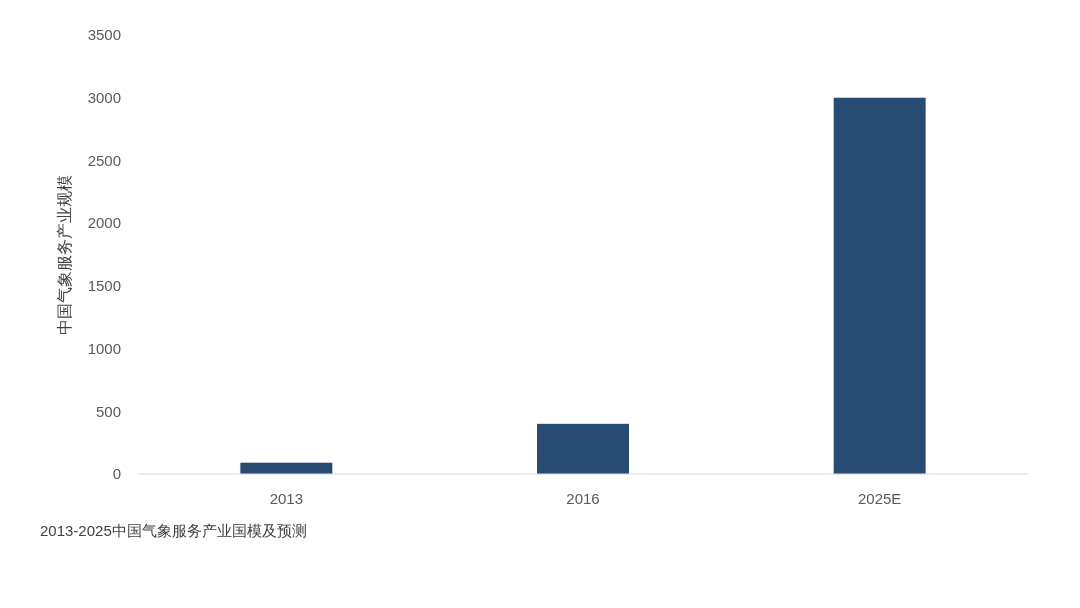  I want to click on y-tick-label: 3500, so click(104, 35).